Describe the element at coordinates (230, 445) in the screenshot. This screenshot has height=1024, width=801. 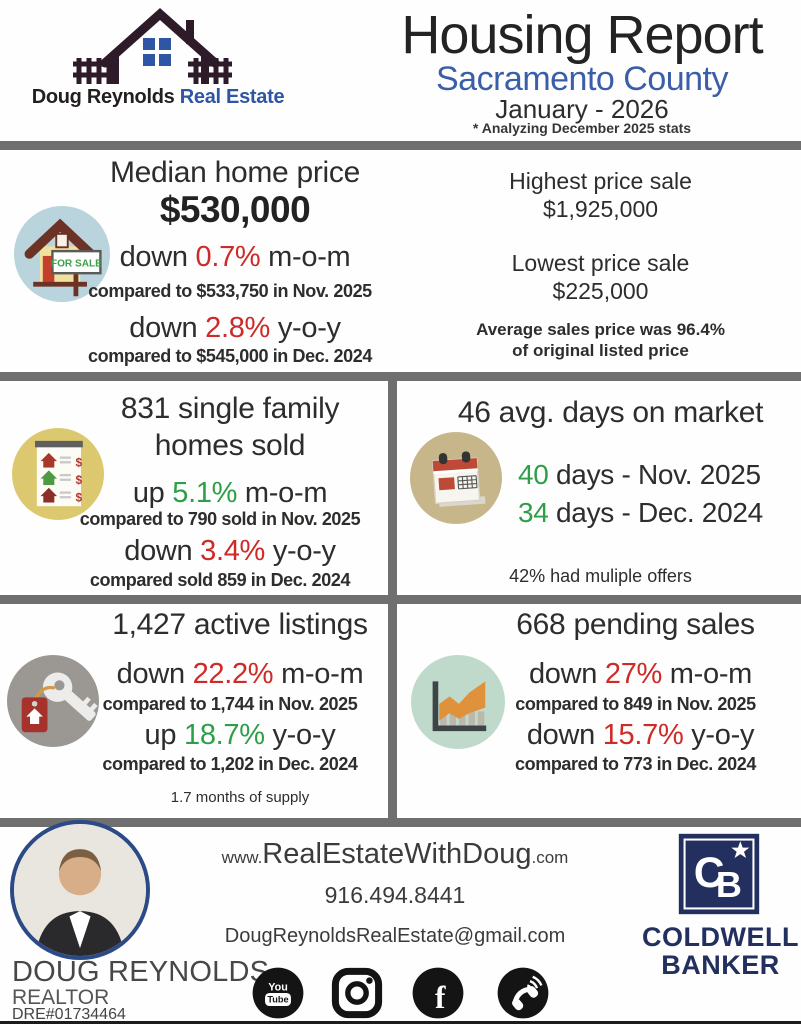
I see `homes-sold-title-line2: homes sold` at that location.